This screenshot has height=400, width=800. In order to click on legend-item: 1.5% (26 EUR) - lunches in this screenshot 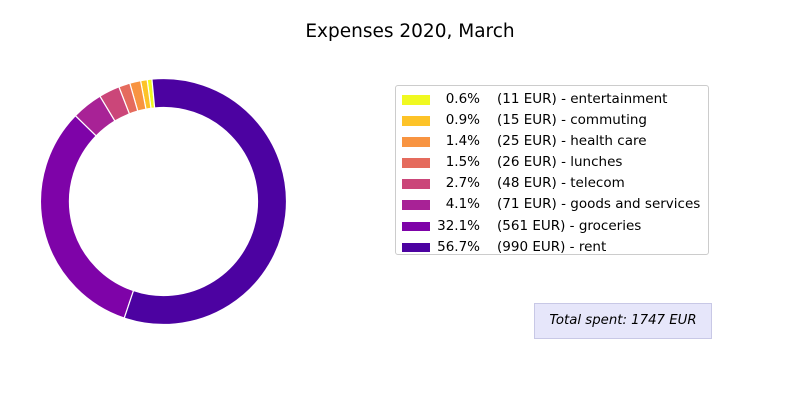, I will do `click(552, 162)`.